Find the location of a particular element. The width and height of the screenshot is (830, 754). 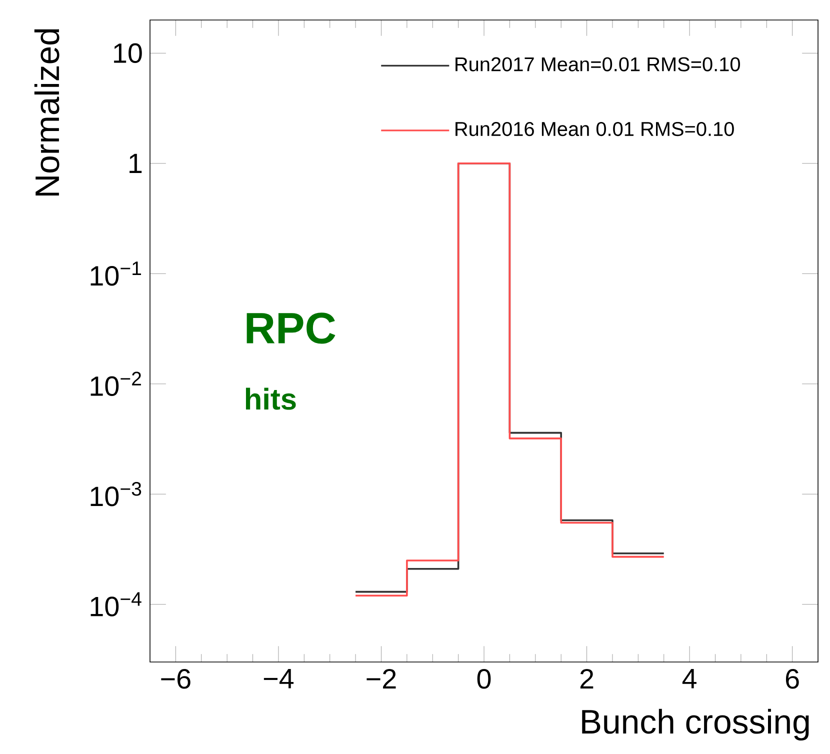

annotation: RPC is located at coordinates (291, 328).